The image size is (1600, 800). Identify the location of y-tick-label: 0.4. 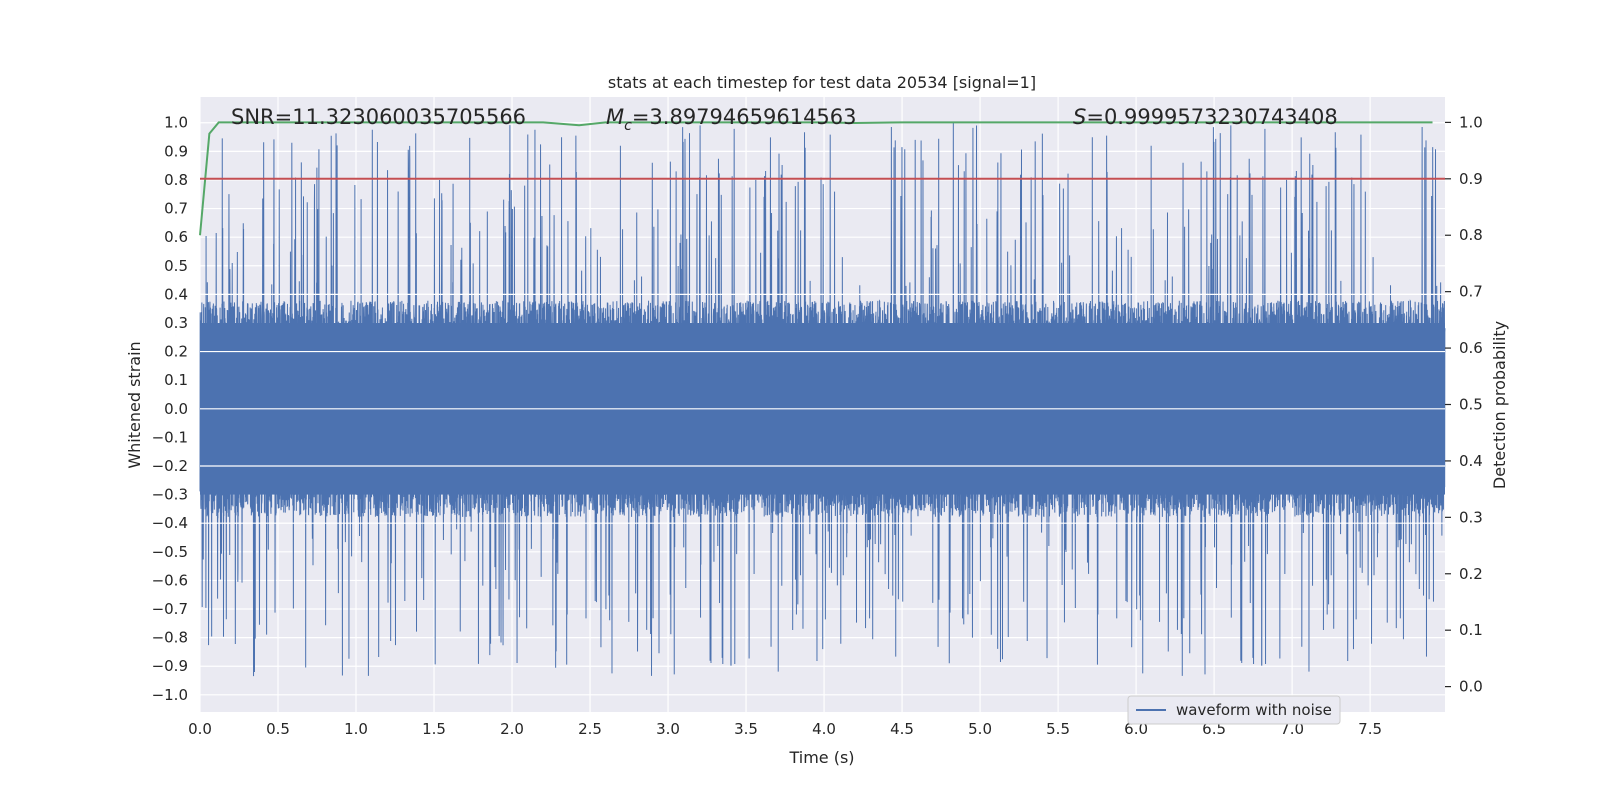
(176, 294).